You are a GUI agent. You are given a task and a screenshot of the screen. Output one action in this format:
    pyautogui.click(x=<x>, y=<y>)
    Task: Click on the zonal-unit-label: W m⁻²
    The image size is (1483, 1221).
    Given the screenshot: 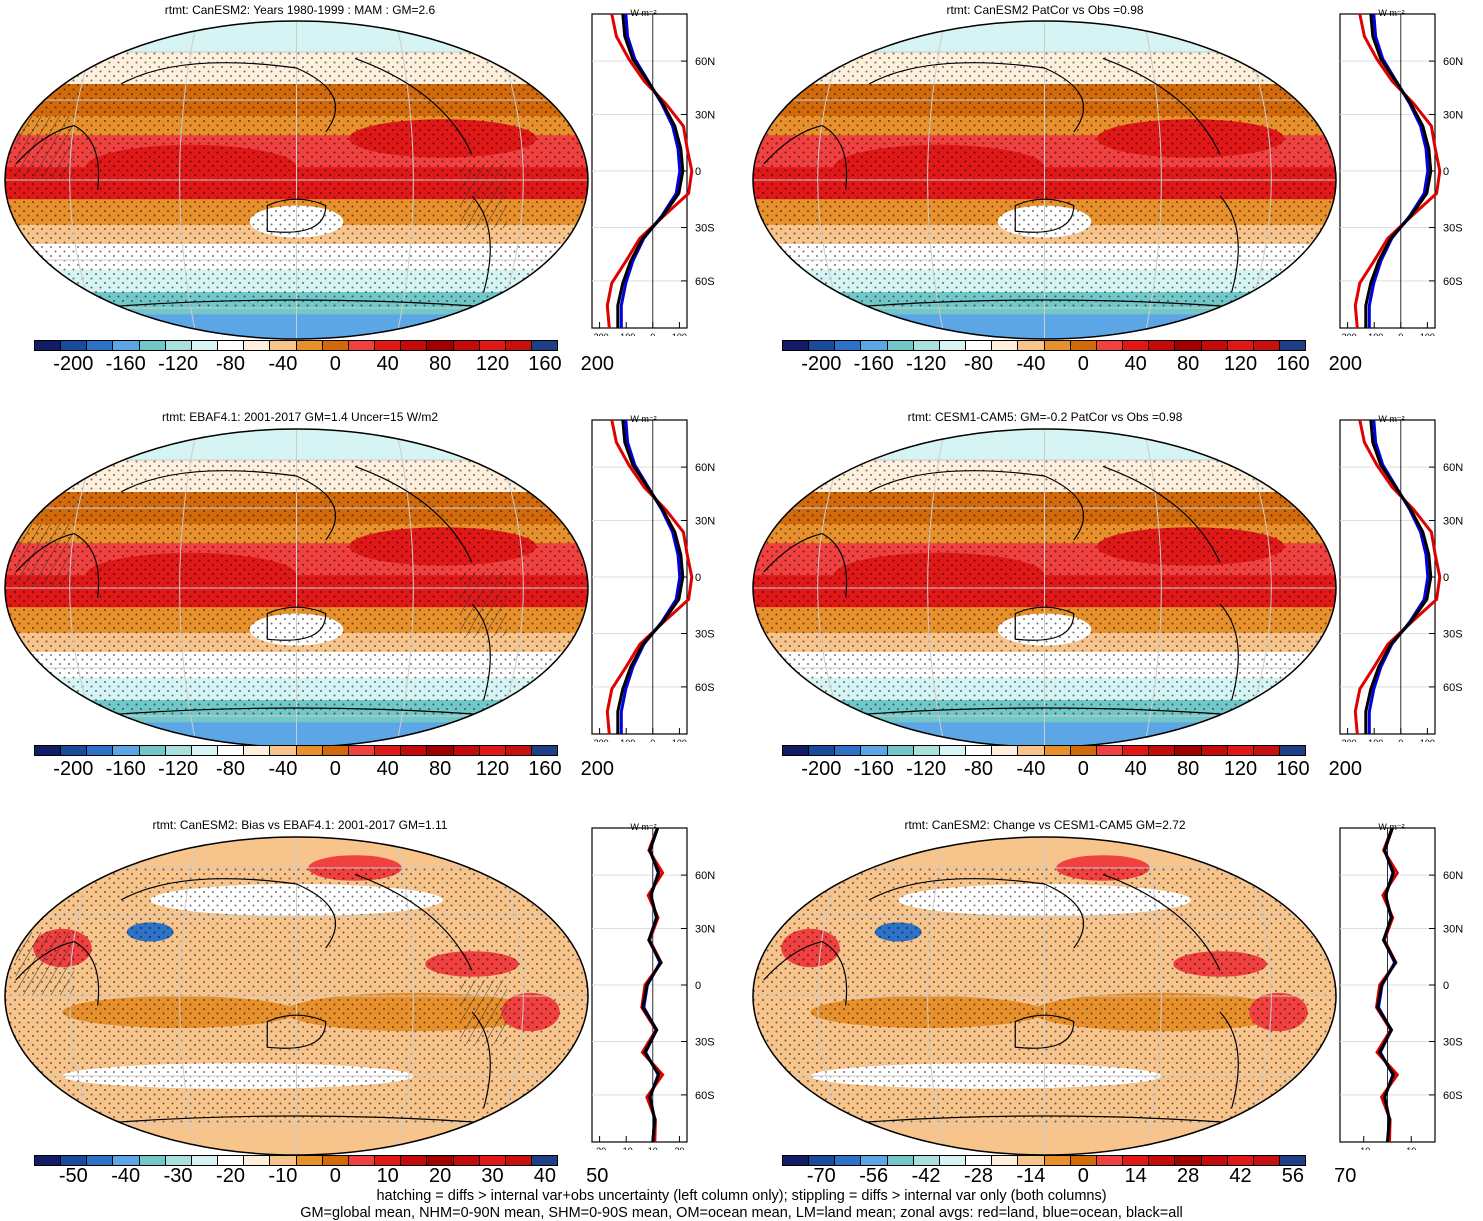 What is the action you would take?
    pyautogui.click(x=1391, y=419)
    